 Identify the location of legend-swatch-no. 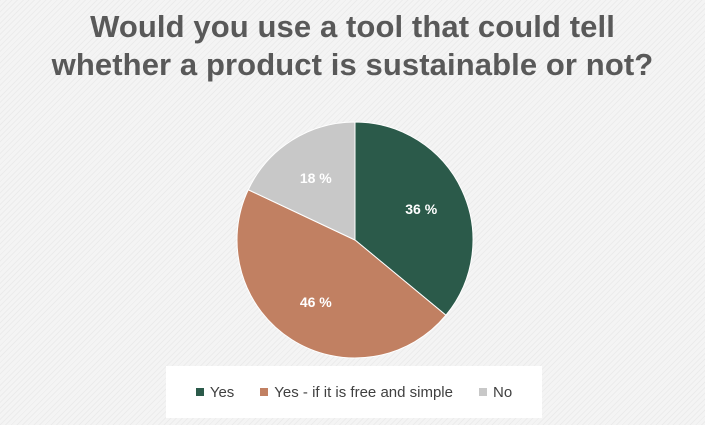
(483, 392).